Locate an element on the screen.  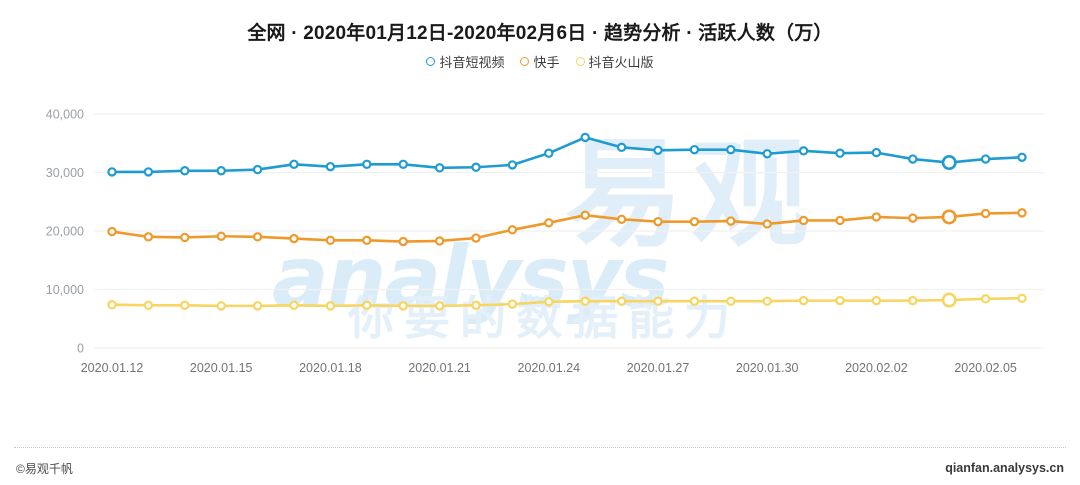
x-axis-tick-label: 2020.02.02 is located at coordinates (876, 368).